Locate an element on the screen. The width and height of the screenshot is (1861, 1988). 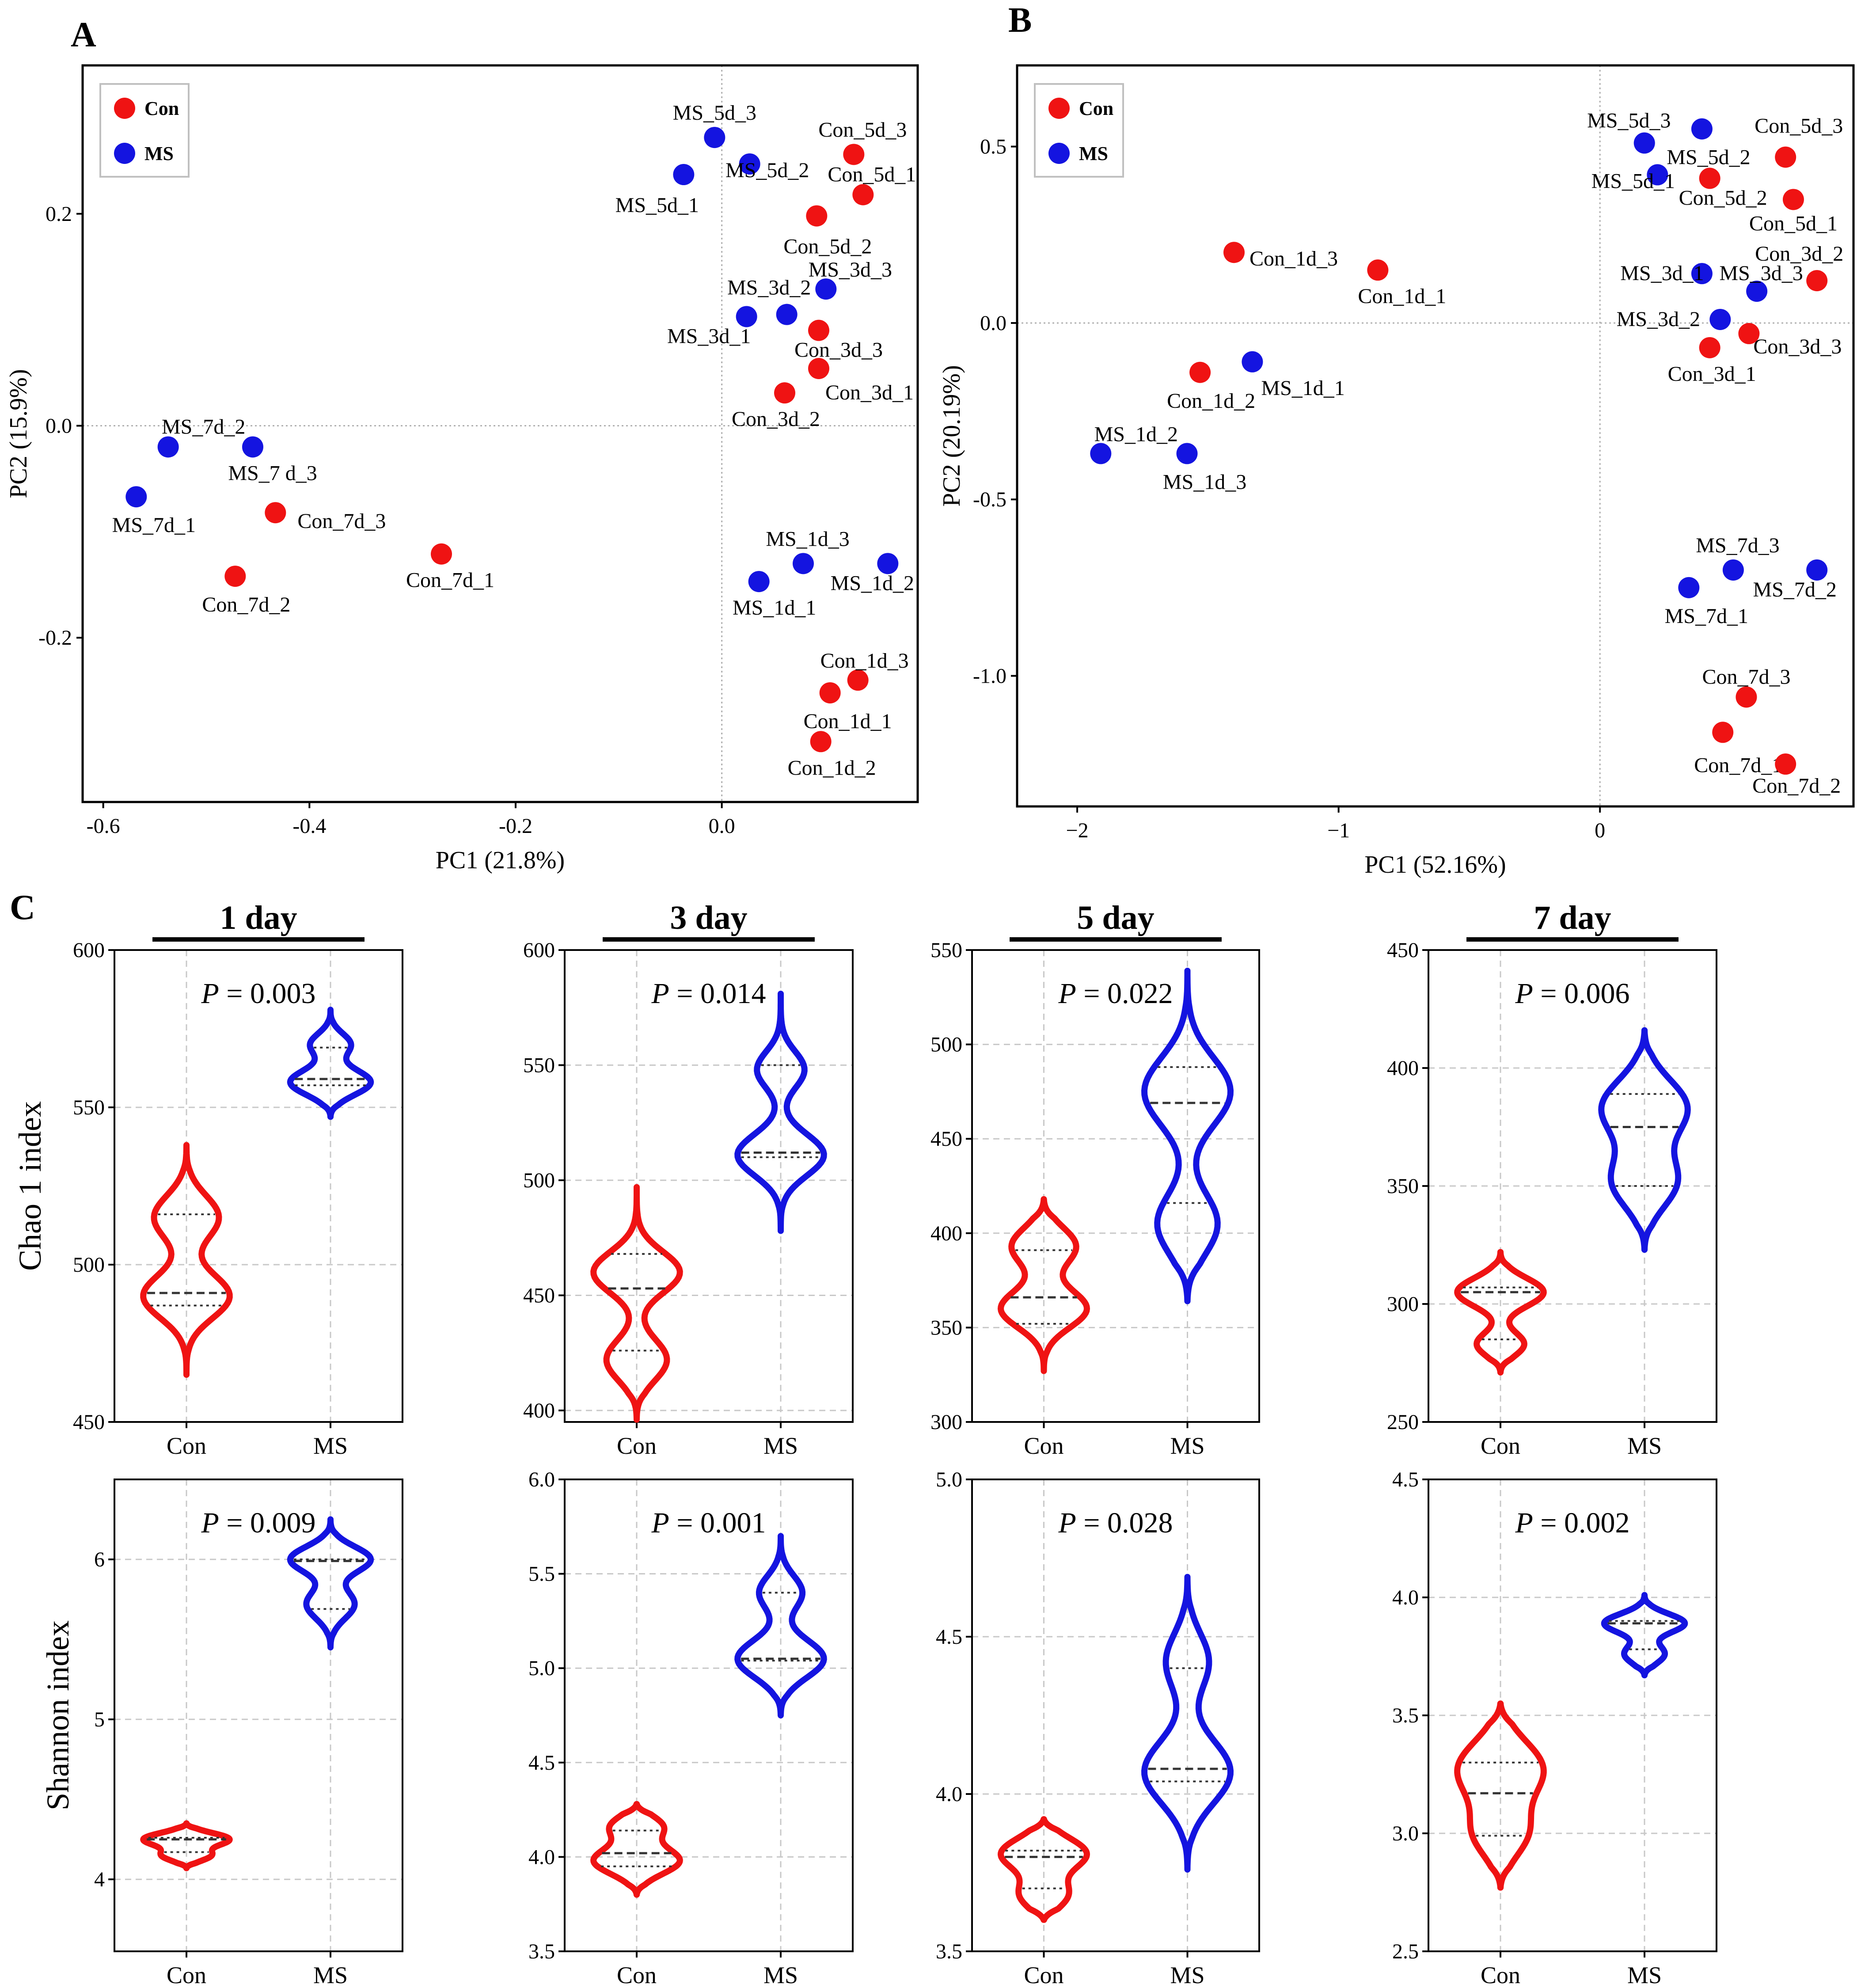
y-tick-label: 350 is located at coordinates (1403, 1186).